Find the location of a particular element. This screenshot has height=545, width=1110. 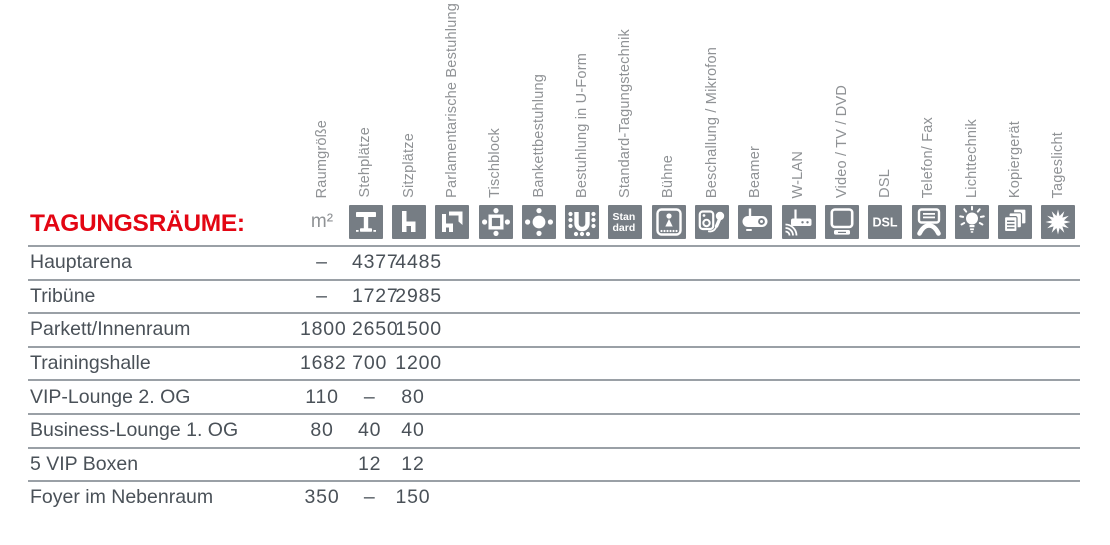

banquet-table-icon is located at coordinates (538, 222).